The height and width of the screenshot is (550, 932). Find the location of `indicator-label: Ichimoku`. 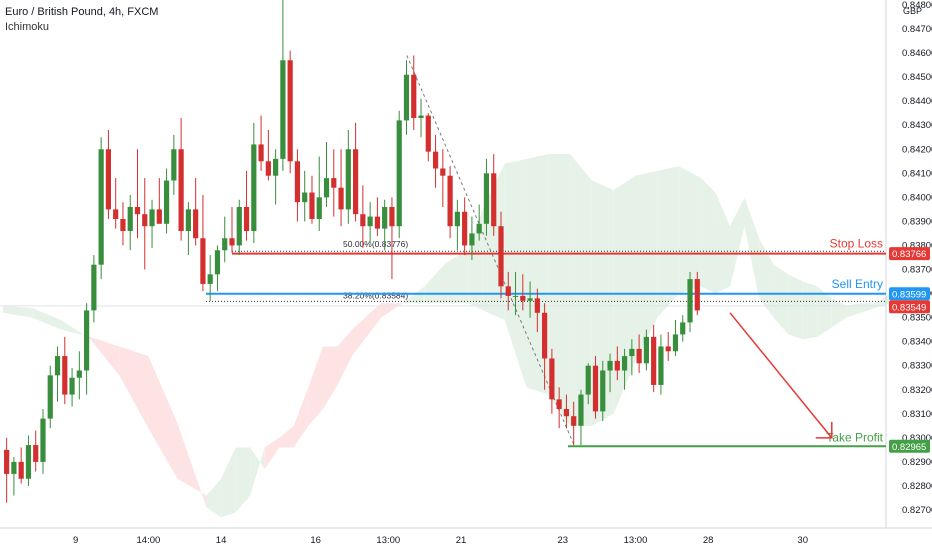

indicator-label: Ichimoku is located at coordinates (27, 27).